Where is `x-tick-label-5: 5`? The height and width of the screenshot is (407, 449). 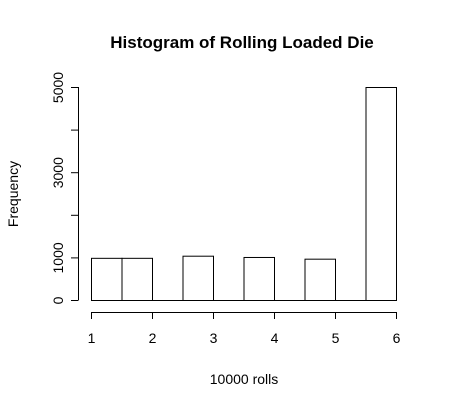 x-tick-label-5: 5 is located at coordinates (336, 338).